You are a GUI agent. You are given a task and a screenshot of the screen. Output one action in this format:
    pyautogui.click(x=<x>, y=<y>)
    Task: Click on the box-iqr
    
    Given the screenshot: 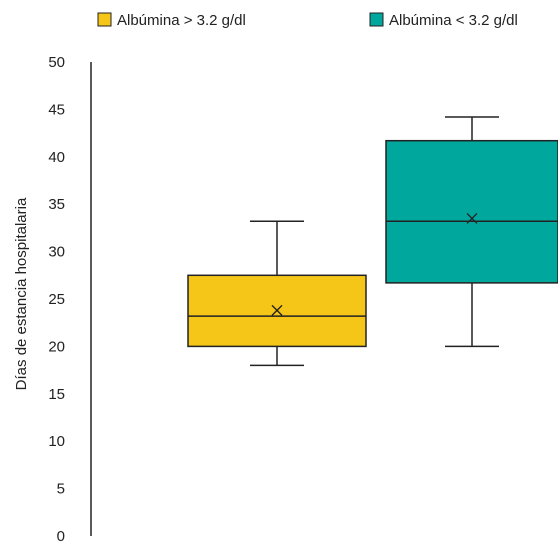 What is the action you would take?
    pyautogui.click(x=471, y=211)
    